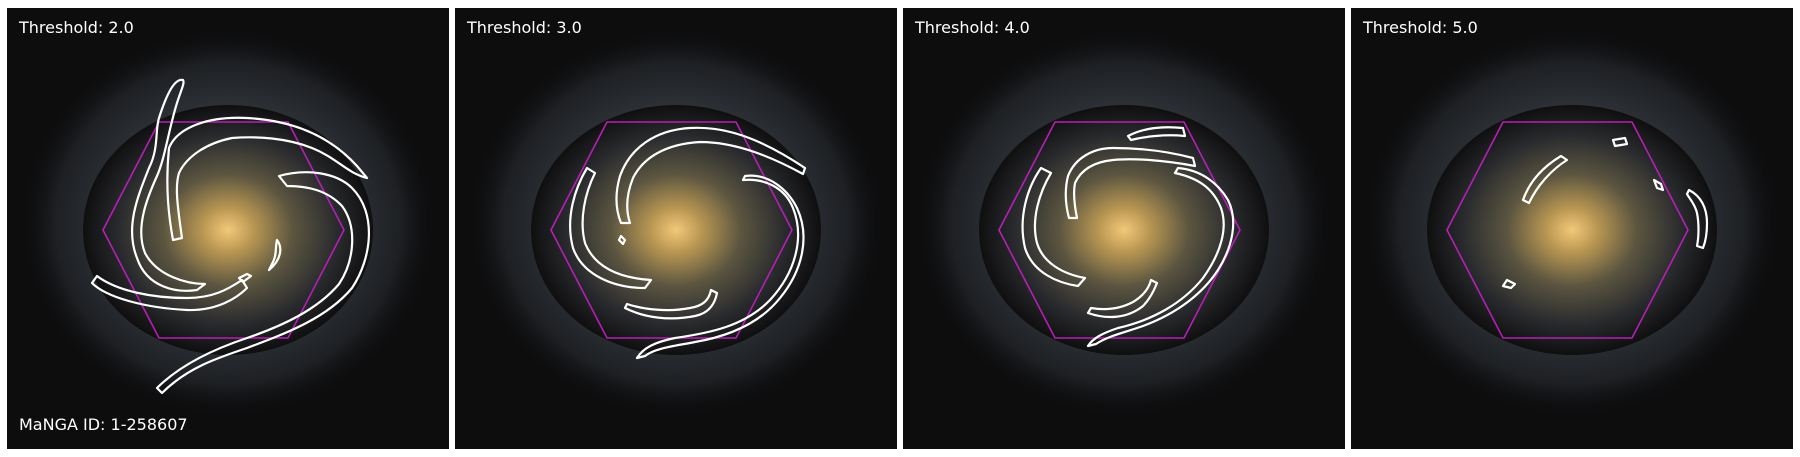 The width and height of the screenshot is (1800, 457). I want to click on threshold-label: Threshold: 5.0, so click(1420, 27).